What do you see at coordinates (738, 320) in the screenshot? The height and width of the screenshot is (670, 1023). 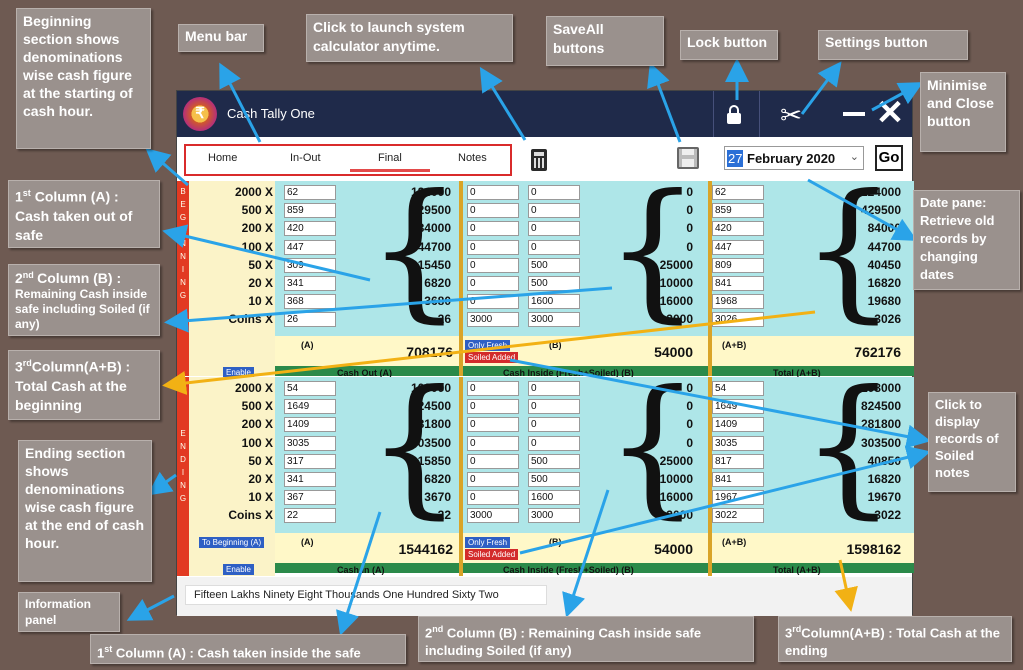 I see `count-total-input: 3026` at bounding box center [738, 320].